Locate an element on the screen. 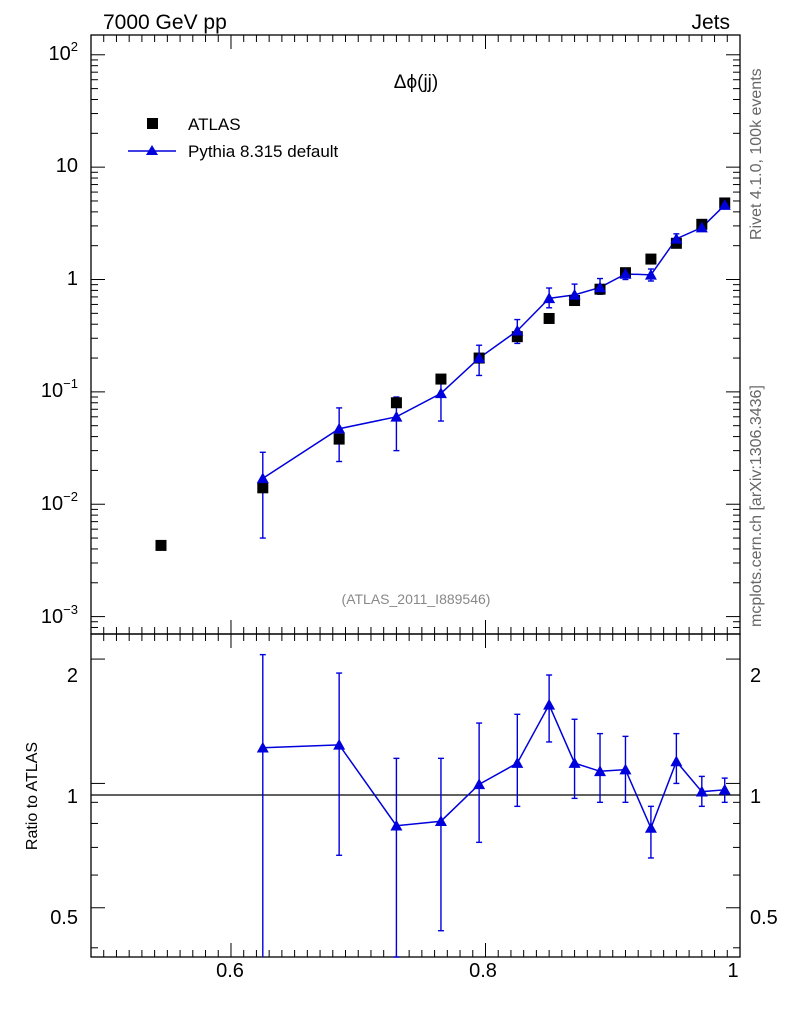 This screenshot has height=1024, width=786. legend-atlas-label: ATLAS is located at coordinates (214, 124).